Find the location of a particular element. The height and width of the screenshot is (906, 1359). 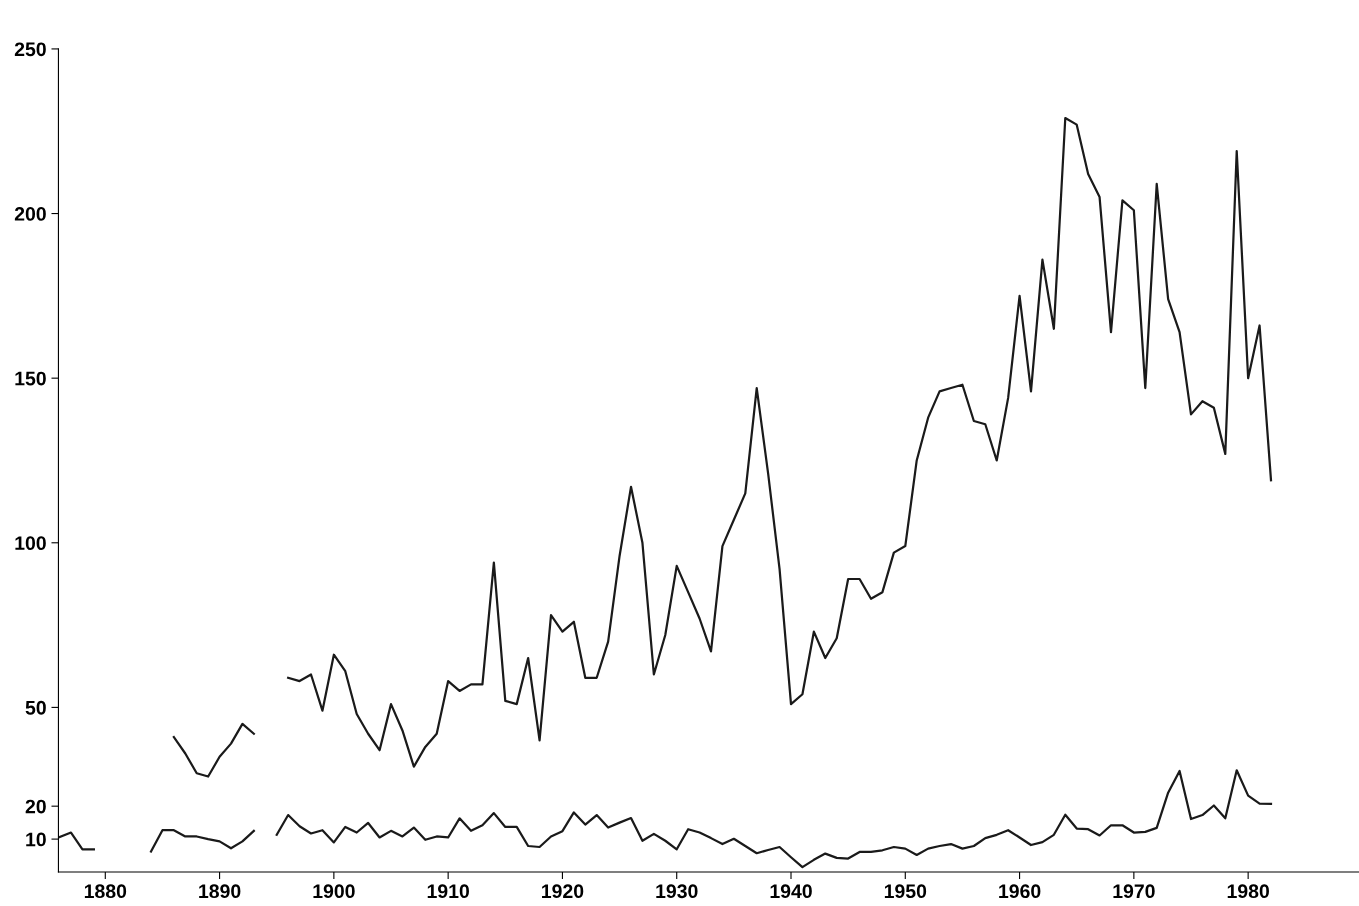

x-tick-label: 1910 is located at coordinates (448, 891).